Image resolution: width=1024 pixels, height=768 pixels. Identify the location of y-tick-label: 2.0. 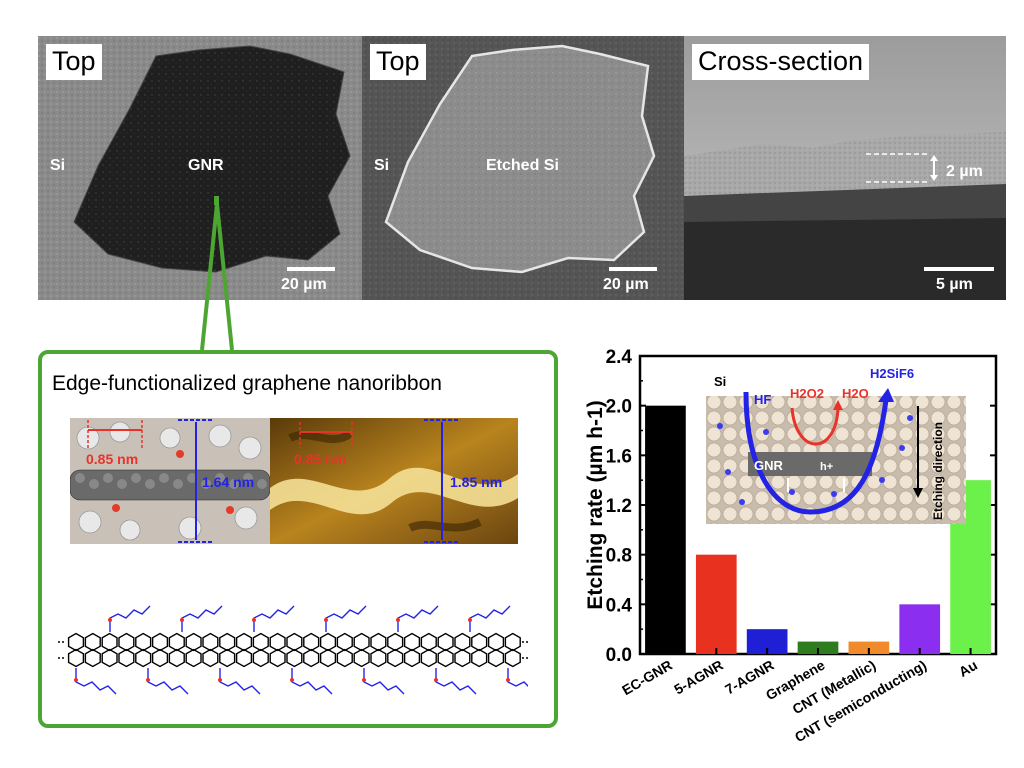
(619, 407).